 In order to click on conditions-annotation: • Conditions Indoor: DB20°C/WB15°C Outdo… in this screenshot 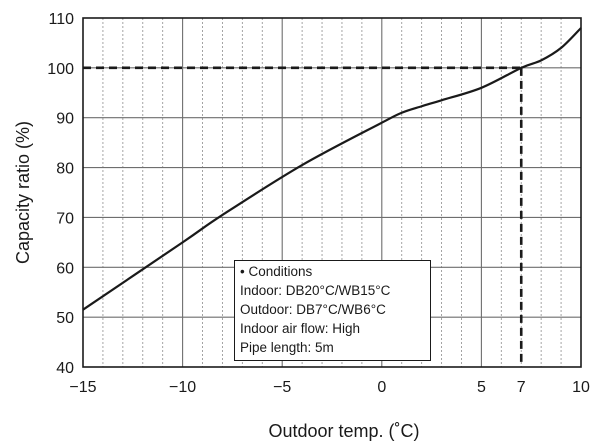, I will do `click(332, 310)`.